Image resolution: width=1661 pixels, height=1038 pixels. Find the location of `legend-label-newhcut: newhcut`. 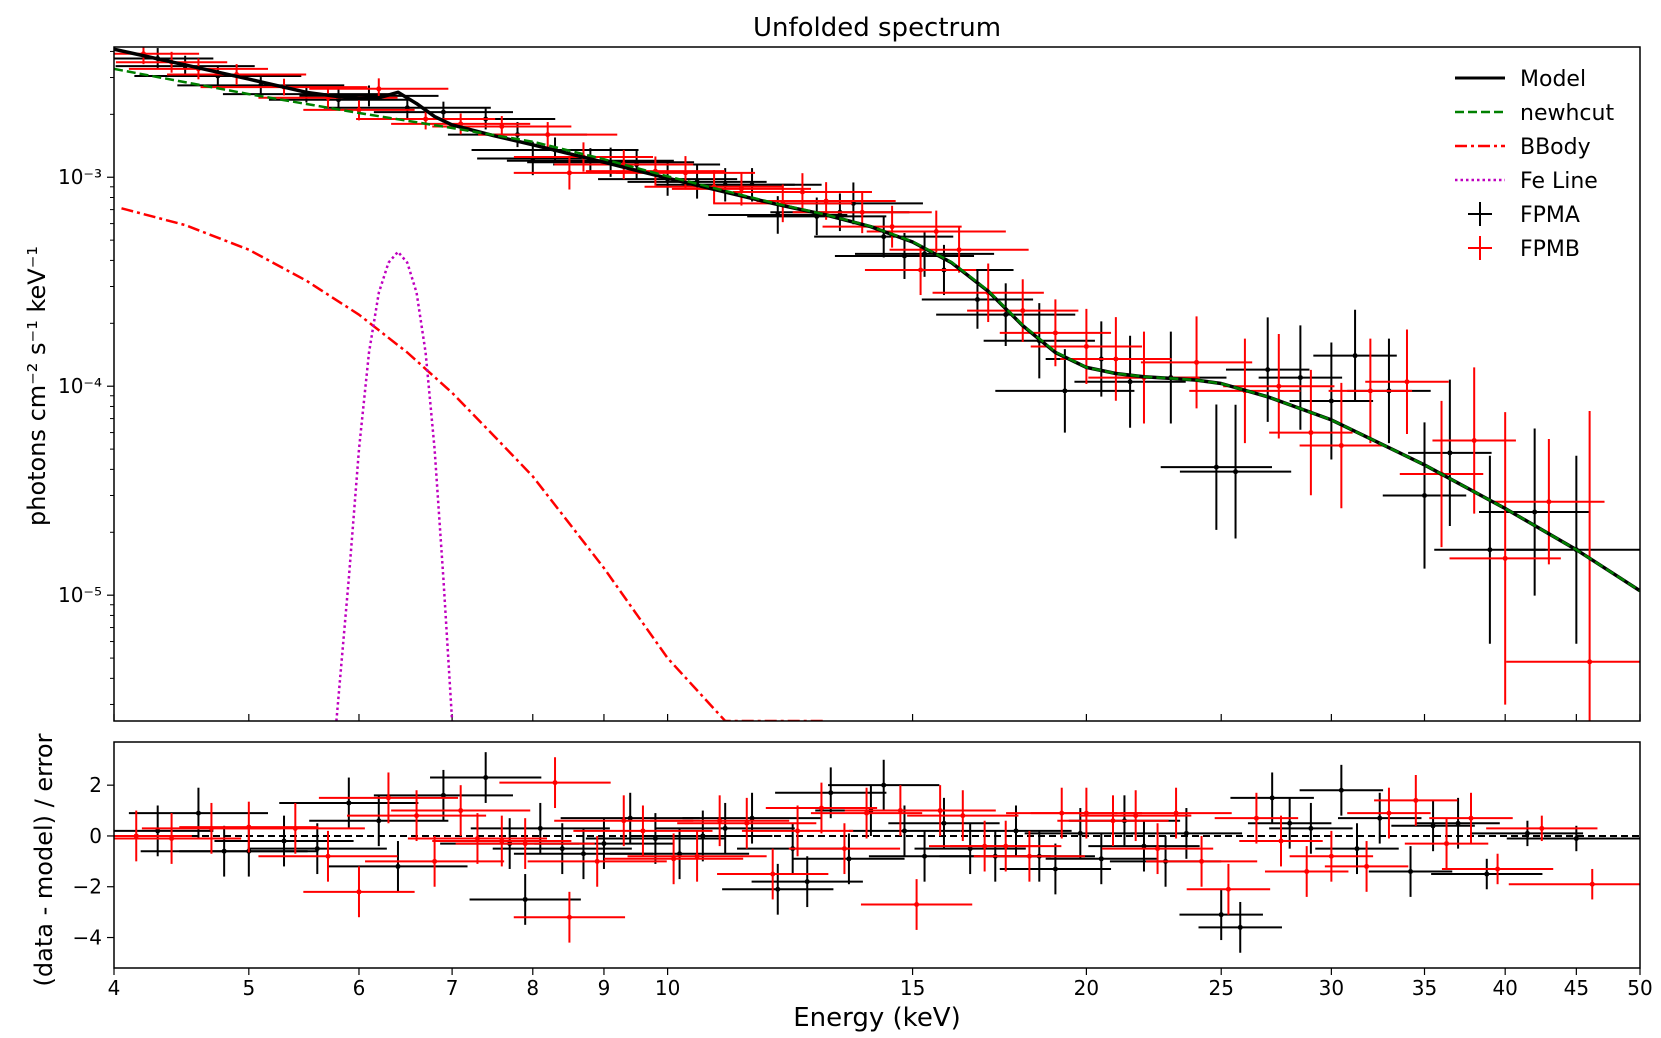

legend-label-newhcut: newhcut is located at coordinates (1567, 113).